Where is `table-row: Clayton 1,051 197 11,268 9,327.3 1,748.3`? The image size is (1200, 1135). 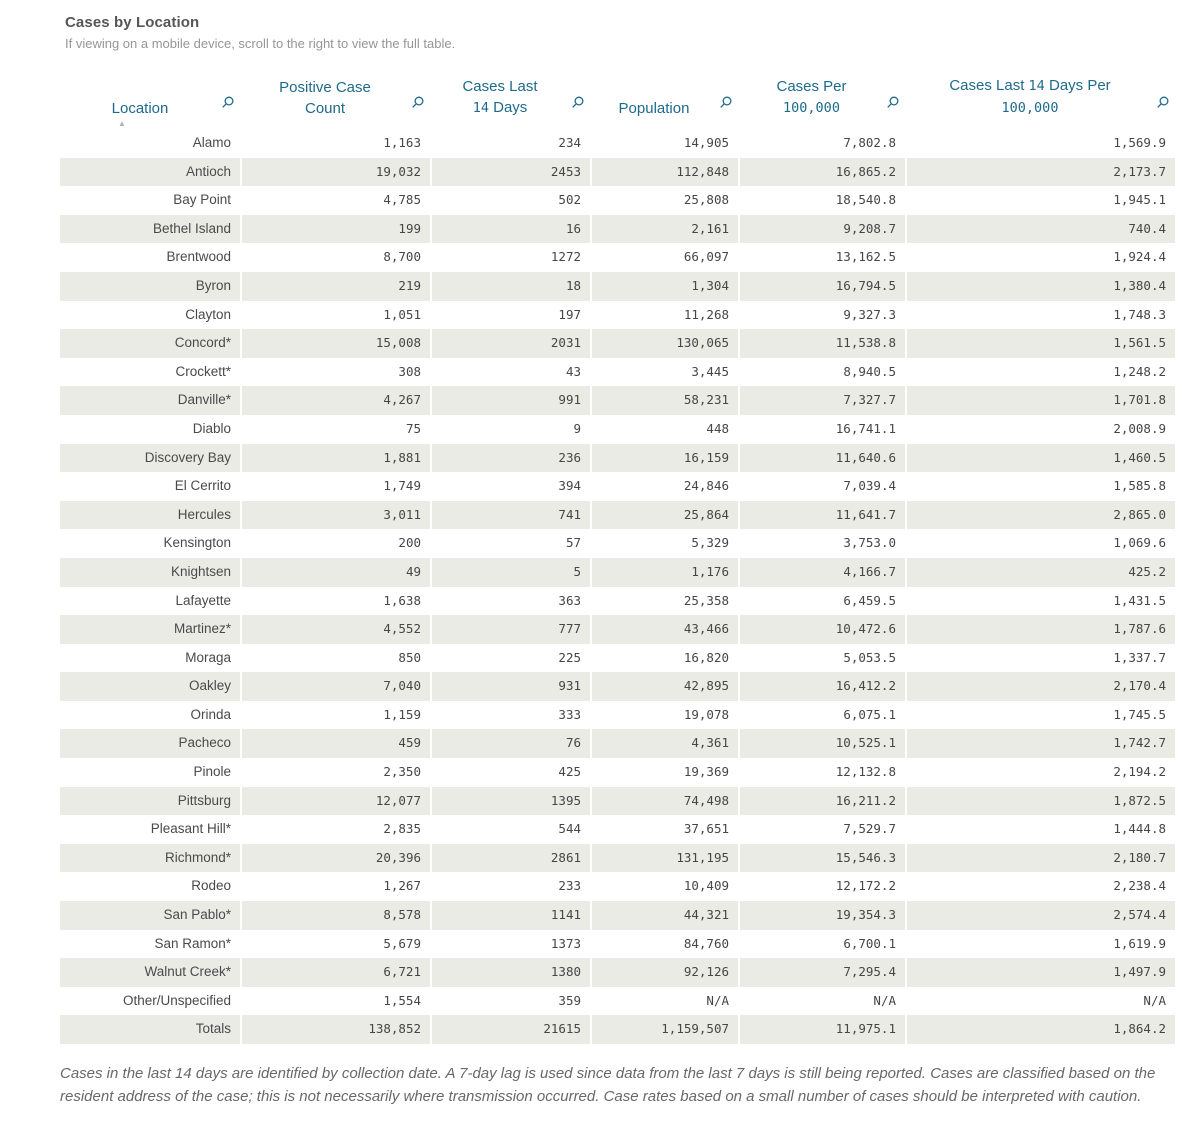 table-row: Clayton 1,051 197 11,268 9,327.3 1,748.3 is located at coordinates (617, 315).